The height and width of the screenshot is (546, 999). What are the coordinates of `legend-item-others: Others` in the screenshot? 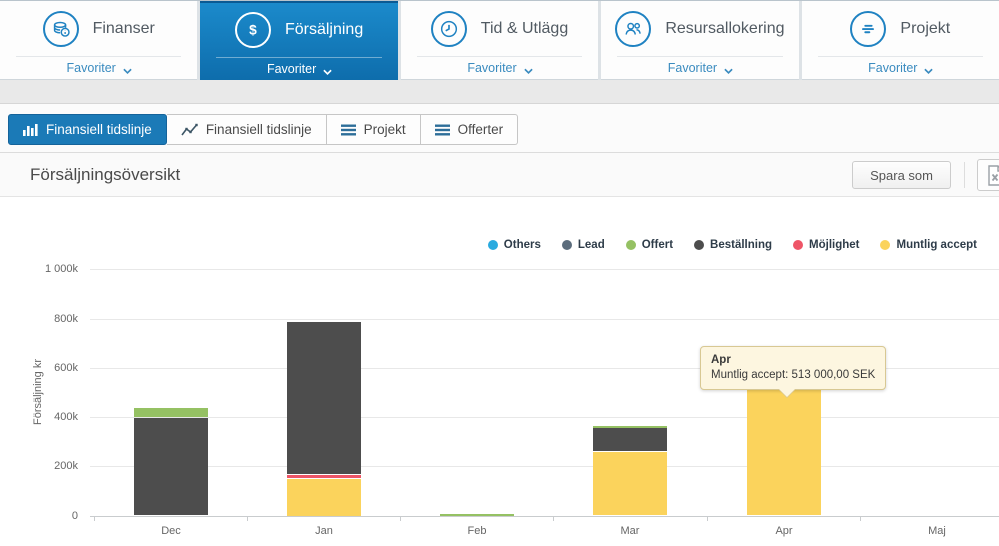 It's located at (514, 245).